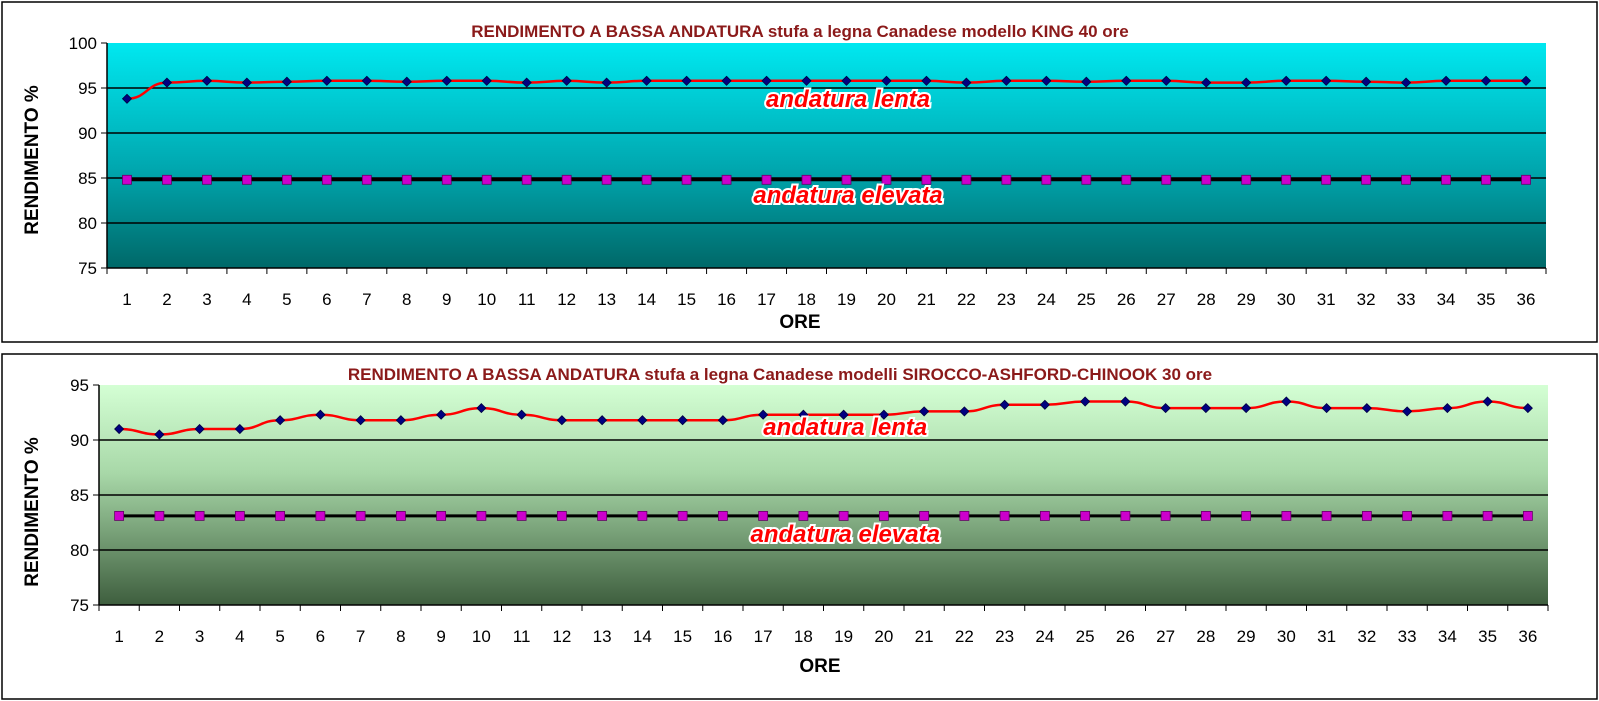 The height and width of the screenshot is (701, 1599). I want to click on x-tick-label: 21, so click(924, 636).